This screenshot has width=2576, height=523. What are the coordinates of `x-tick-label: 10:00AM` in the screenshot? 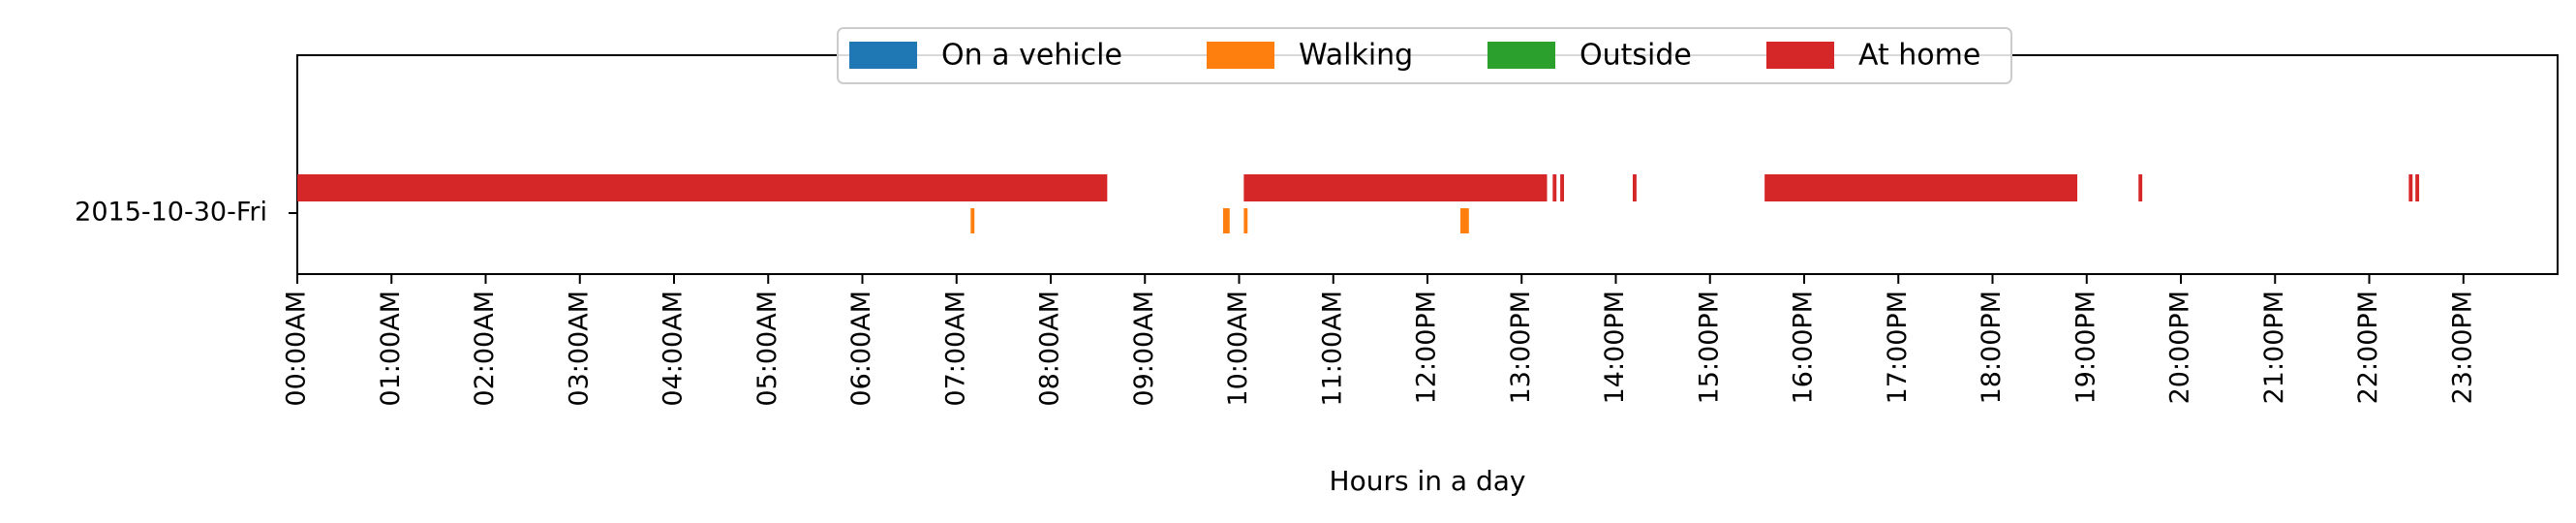 It's located at (1238, 349).